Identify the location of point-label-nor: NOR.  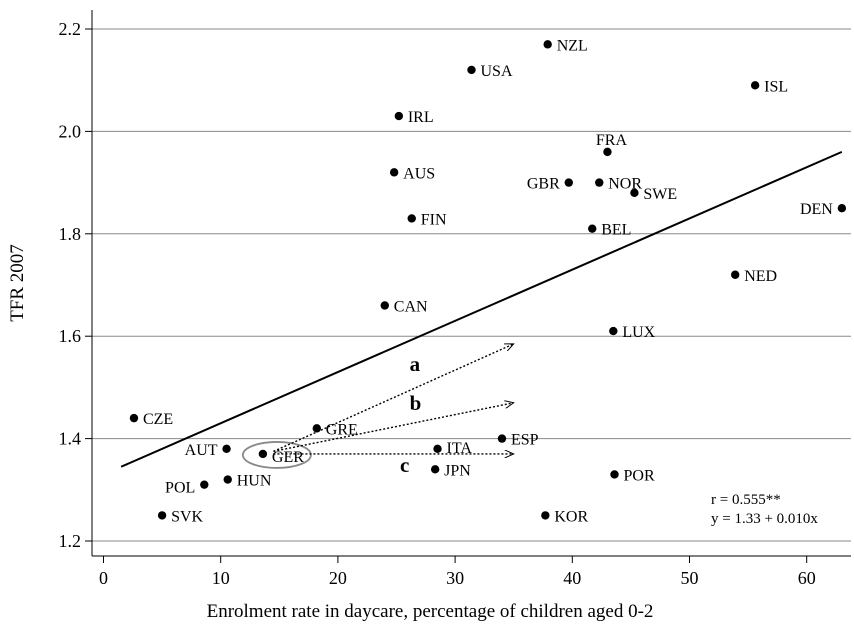
(625, 184).